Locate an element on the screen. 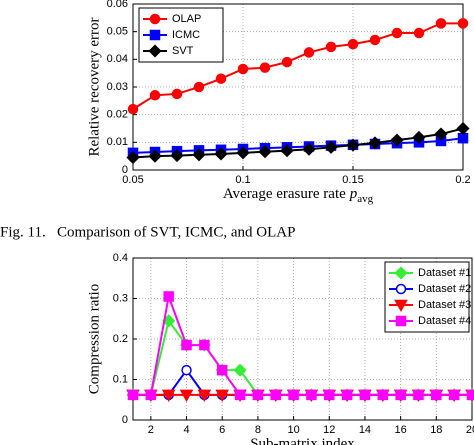 The width and height of the screenshot is (474, 445). legend-label: Dataset #2 is located at coordinates (444, 289).